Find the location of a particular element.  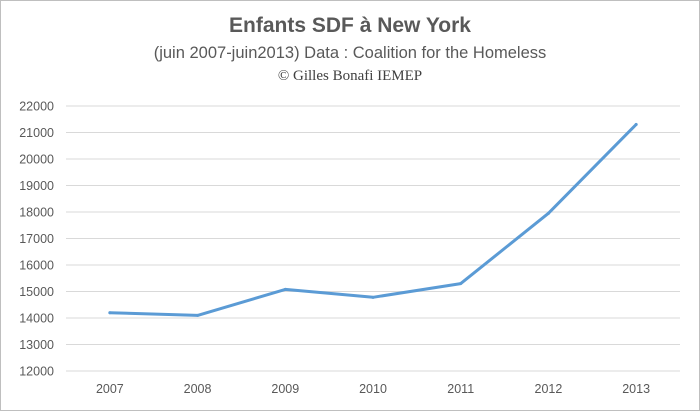

y-tick-label: 17000 is located at coordinates (36, 239).